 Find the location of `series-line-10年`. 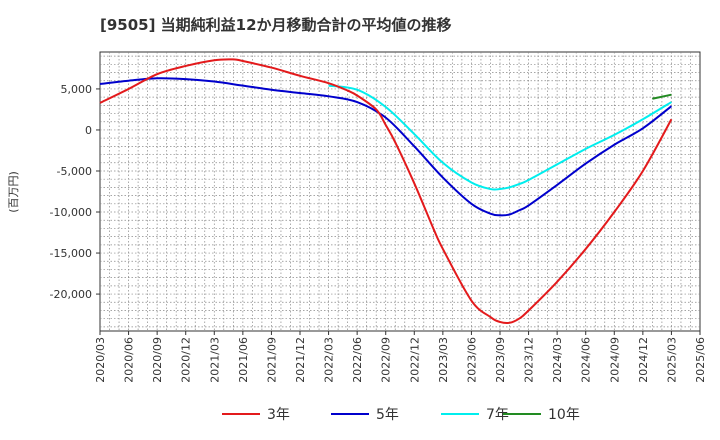

series-line-10年 is located at coordinates (662, 96).